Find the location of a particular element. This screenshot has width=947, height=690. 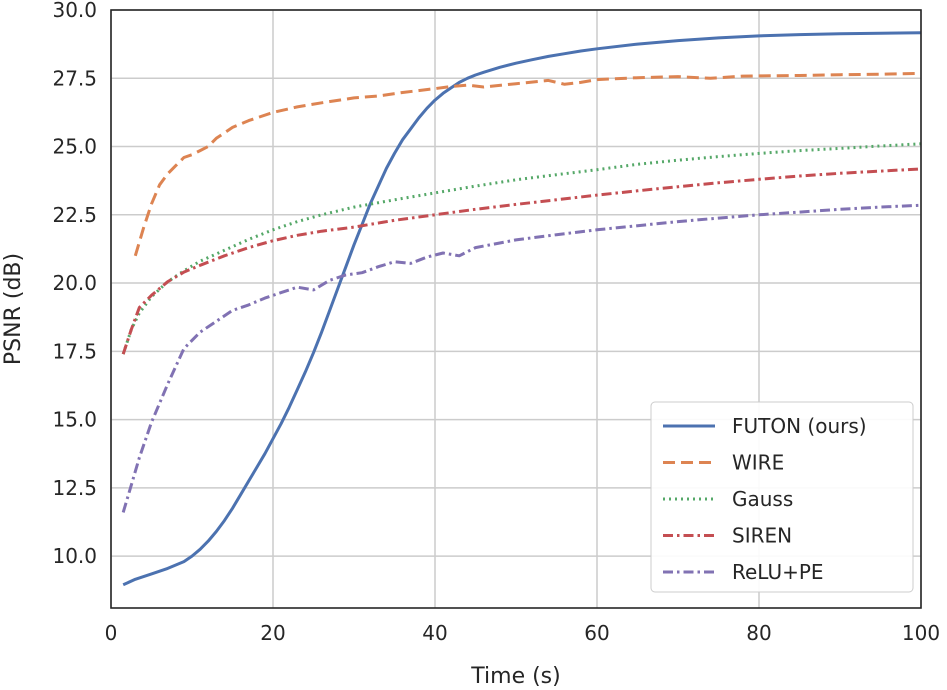

y-tick-label: 20.0 is located at coordinates (74, 283).